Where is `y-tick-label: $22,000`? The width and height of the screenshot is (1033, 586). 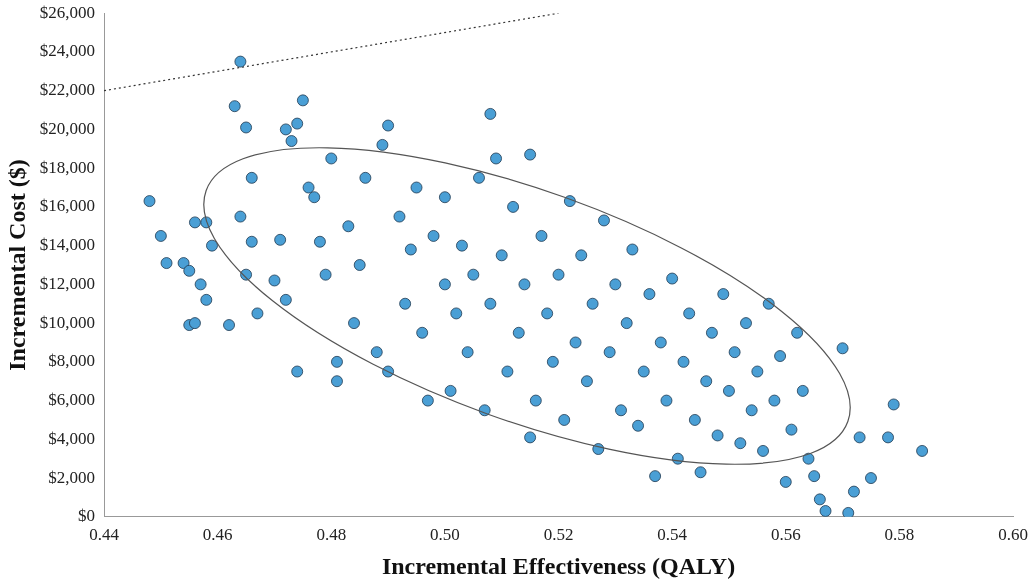
y-tick-label: $22,000 is located at coordinates (67, 90).